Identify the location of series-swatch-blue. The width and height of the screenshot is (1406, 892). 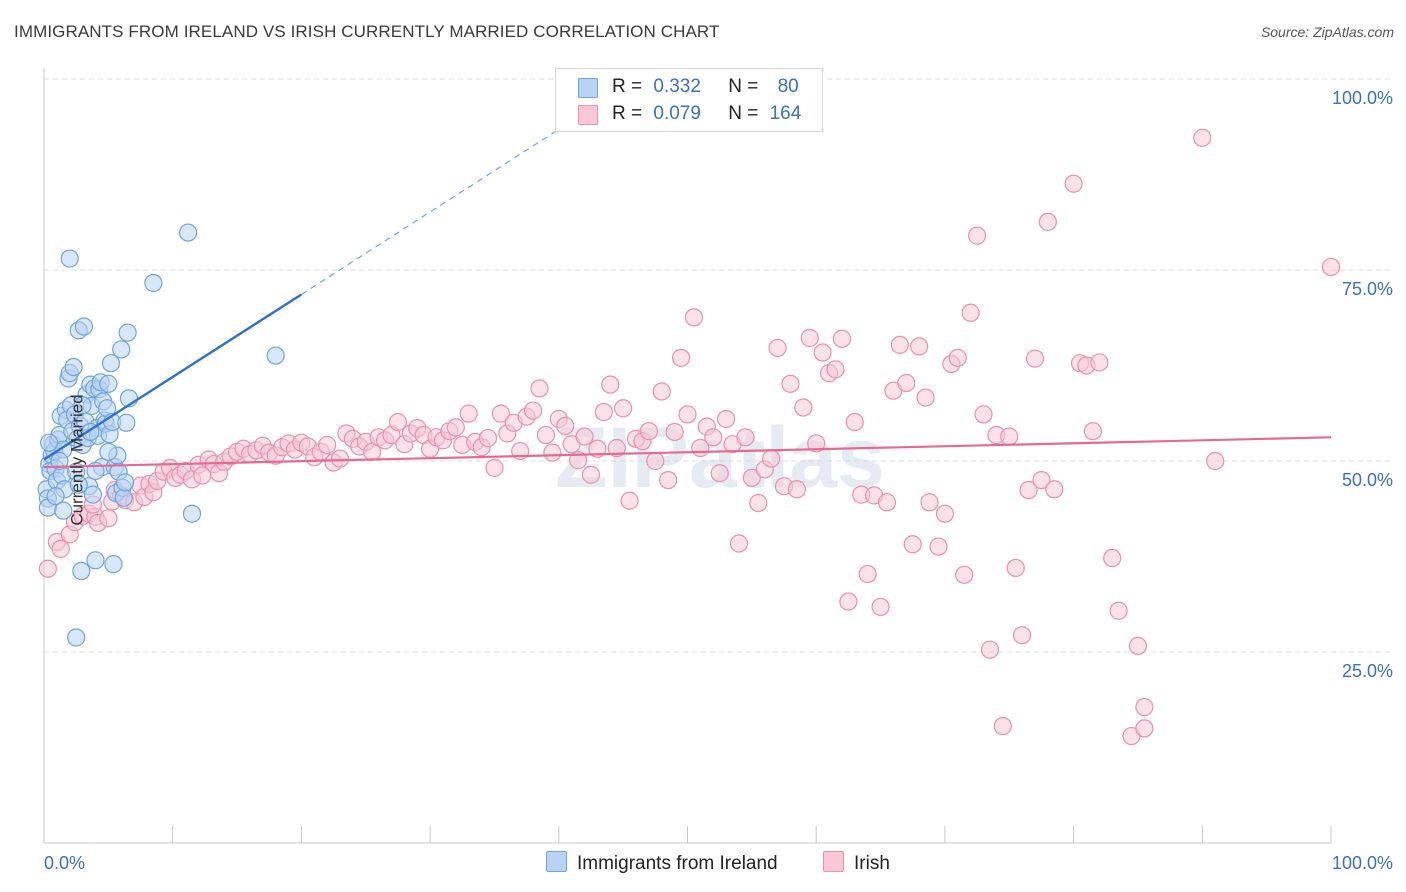
(556, 861).